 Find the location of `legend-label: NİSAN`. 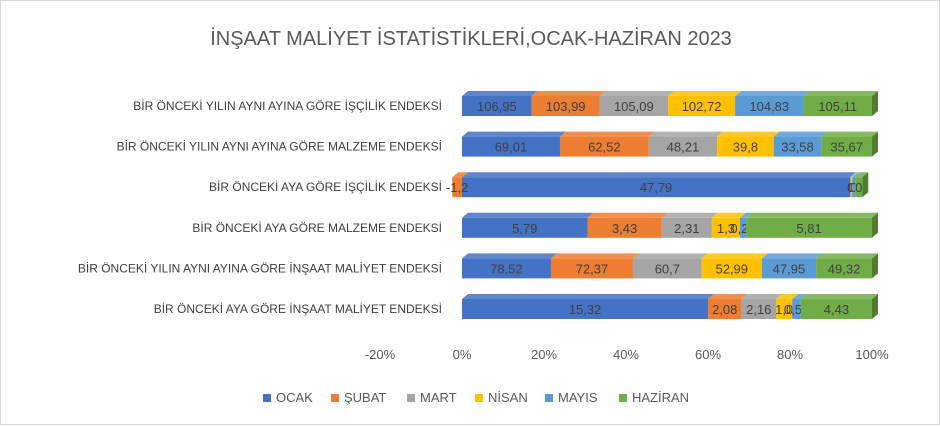

legend-label: NİSAN is located at coordinates (508, 397).